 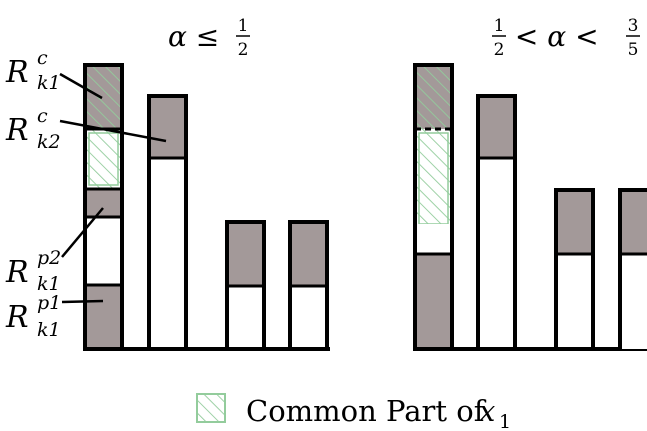 I want to click on right-bar-1-seg-top, so click(x=433, y=97).